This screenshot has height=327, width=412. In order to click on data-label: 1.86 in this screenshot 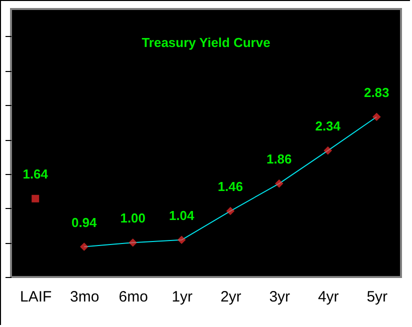, I will do `click(279, 159)`.